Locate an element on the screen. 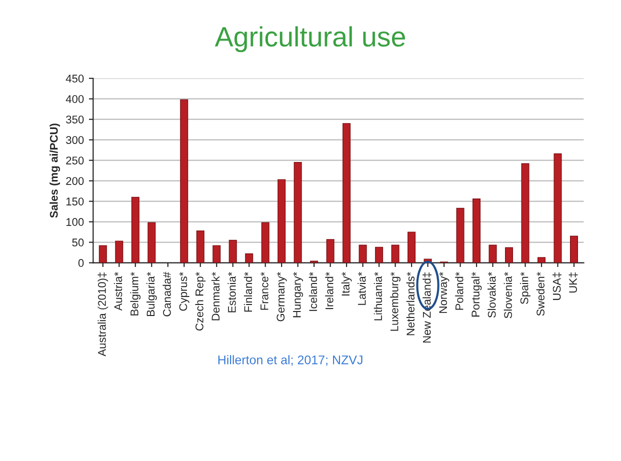 The height and width of the screenshot is (461, 621). y-tick-label: 200 is located at coordinates (75, 181).